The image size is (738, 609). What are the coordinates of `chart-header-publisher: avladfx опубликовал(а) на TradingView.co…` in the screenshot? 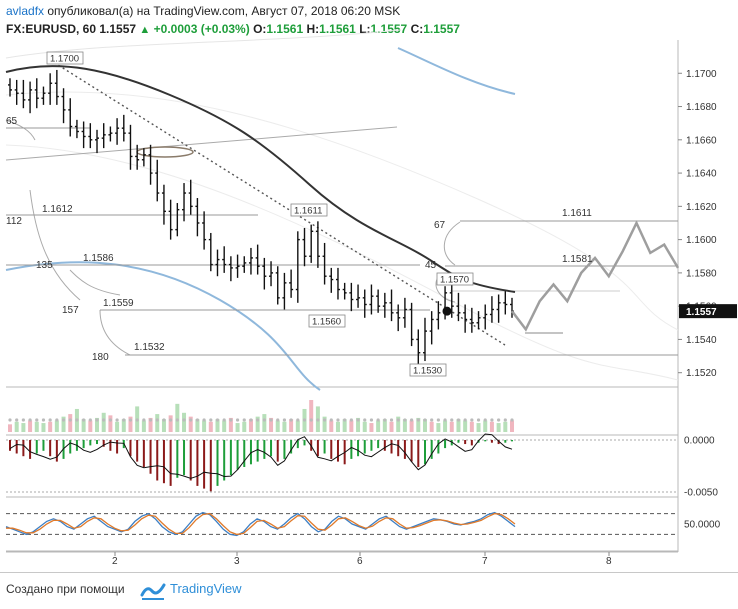 It's located at (203, 11).